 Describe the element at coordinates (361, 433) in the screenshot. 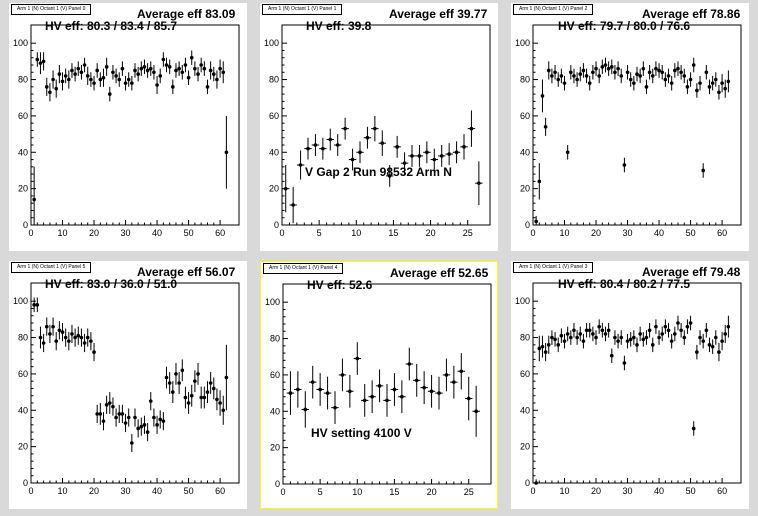

I see `hv-setting-annotation: HV setting 4100 V` at that location.